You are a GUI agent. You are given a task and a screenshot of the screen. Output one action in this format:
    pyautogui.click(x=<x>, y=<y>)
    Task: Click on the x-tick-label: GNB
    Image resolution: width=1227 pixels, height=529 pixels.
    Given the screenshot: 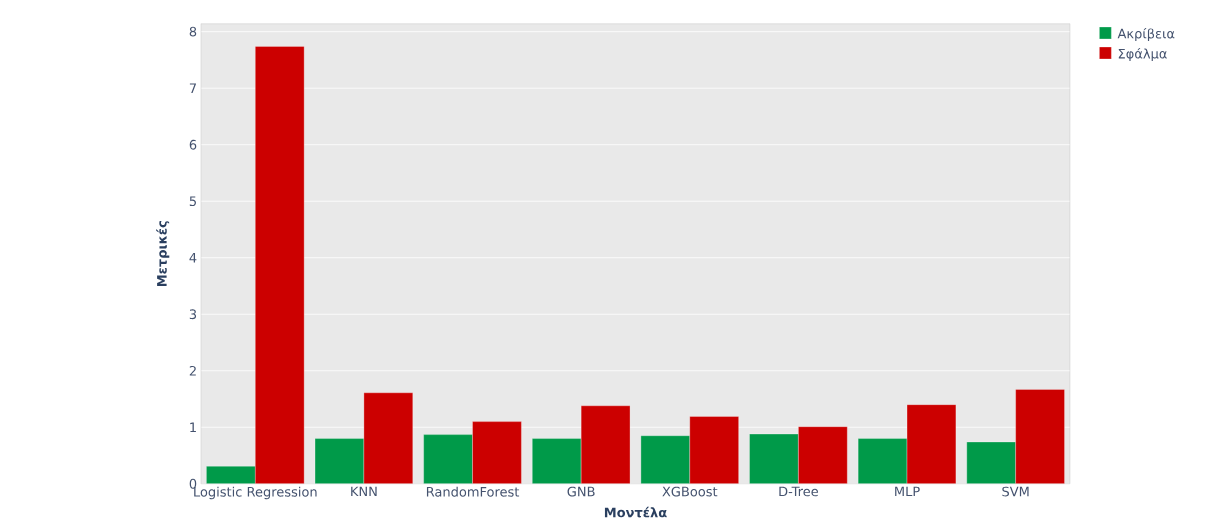 What is the action you would take?
    pyautogui.click(x=581, y=491)
    